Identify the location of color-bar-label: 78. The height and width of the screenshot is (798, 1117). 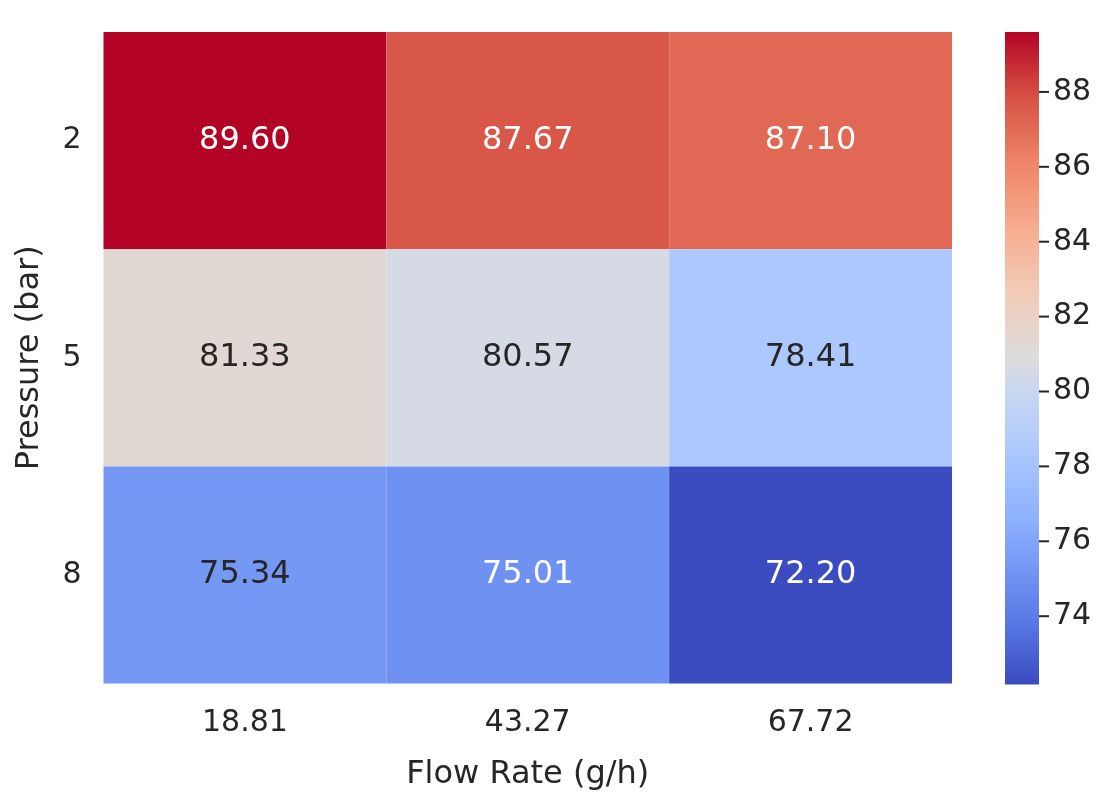
(1072, 464).